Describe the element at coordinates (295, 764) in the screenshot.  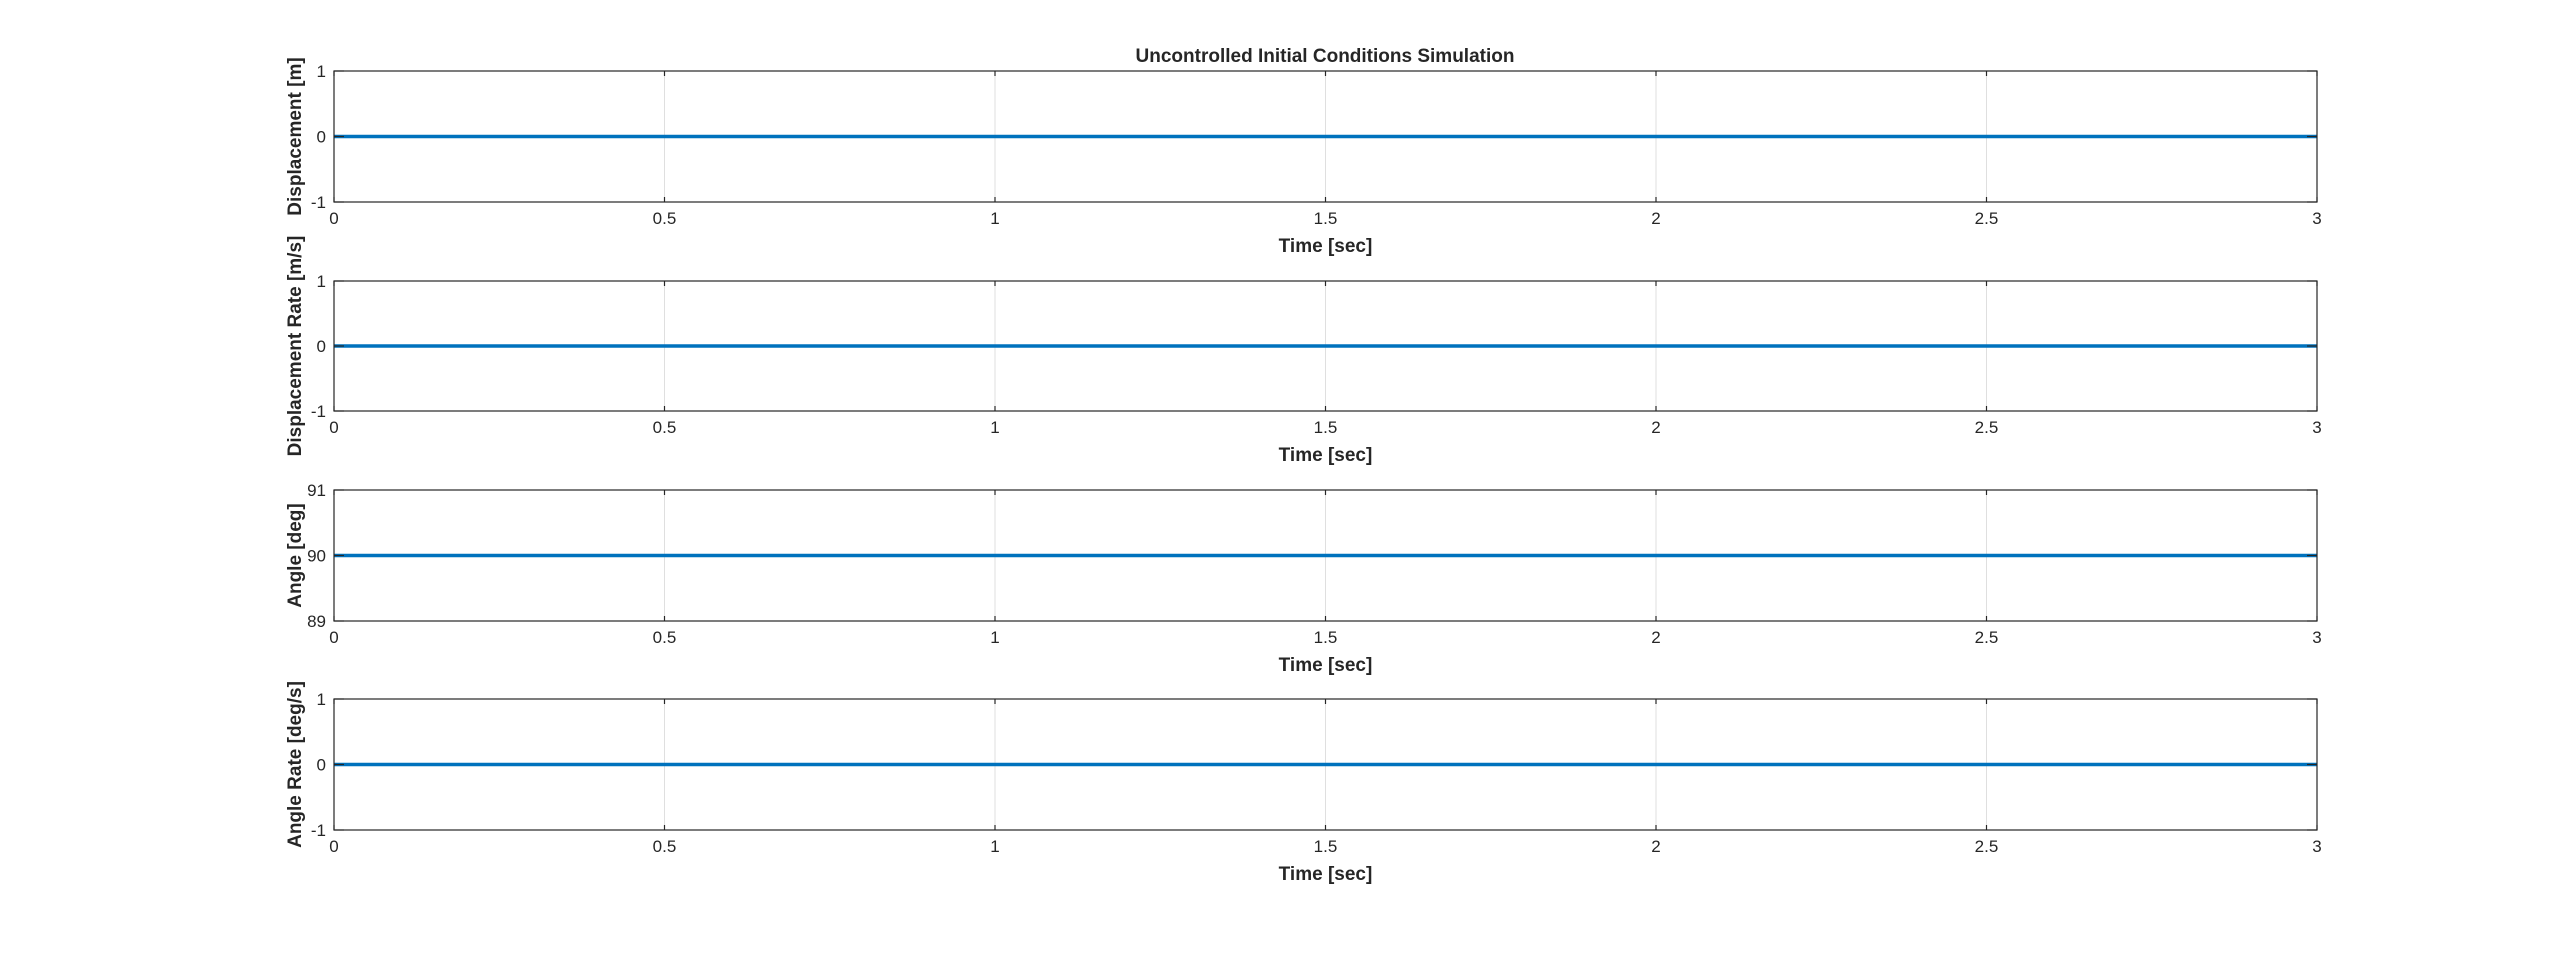
I see `y-axis-label: Angle Rate [deg/s]` at that location.